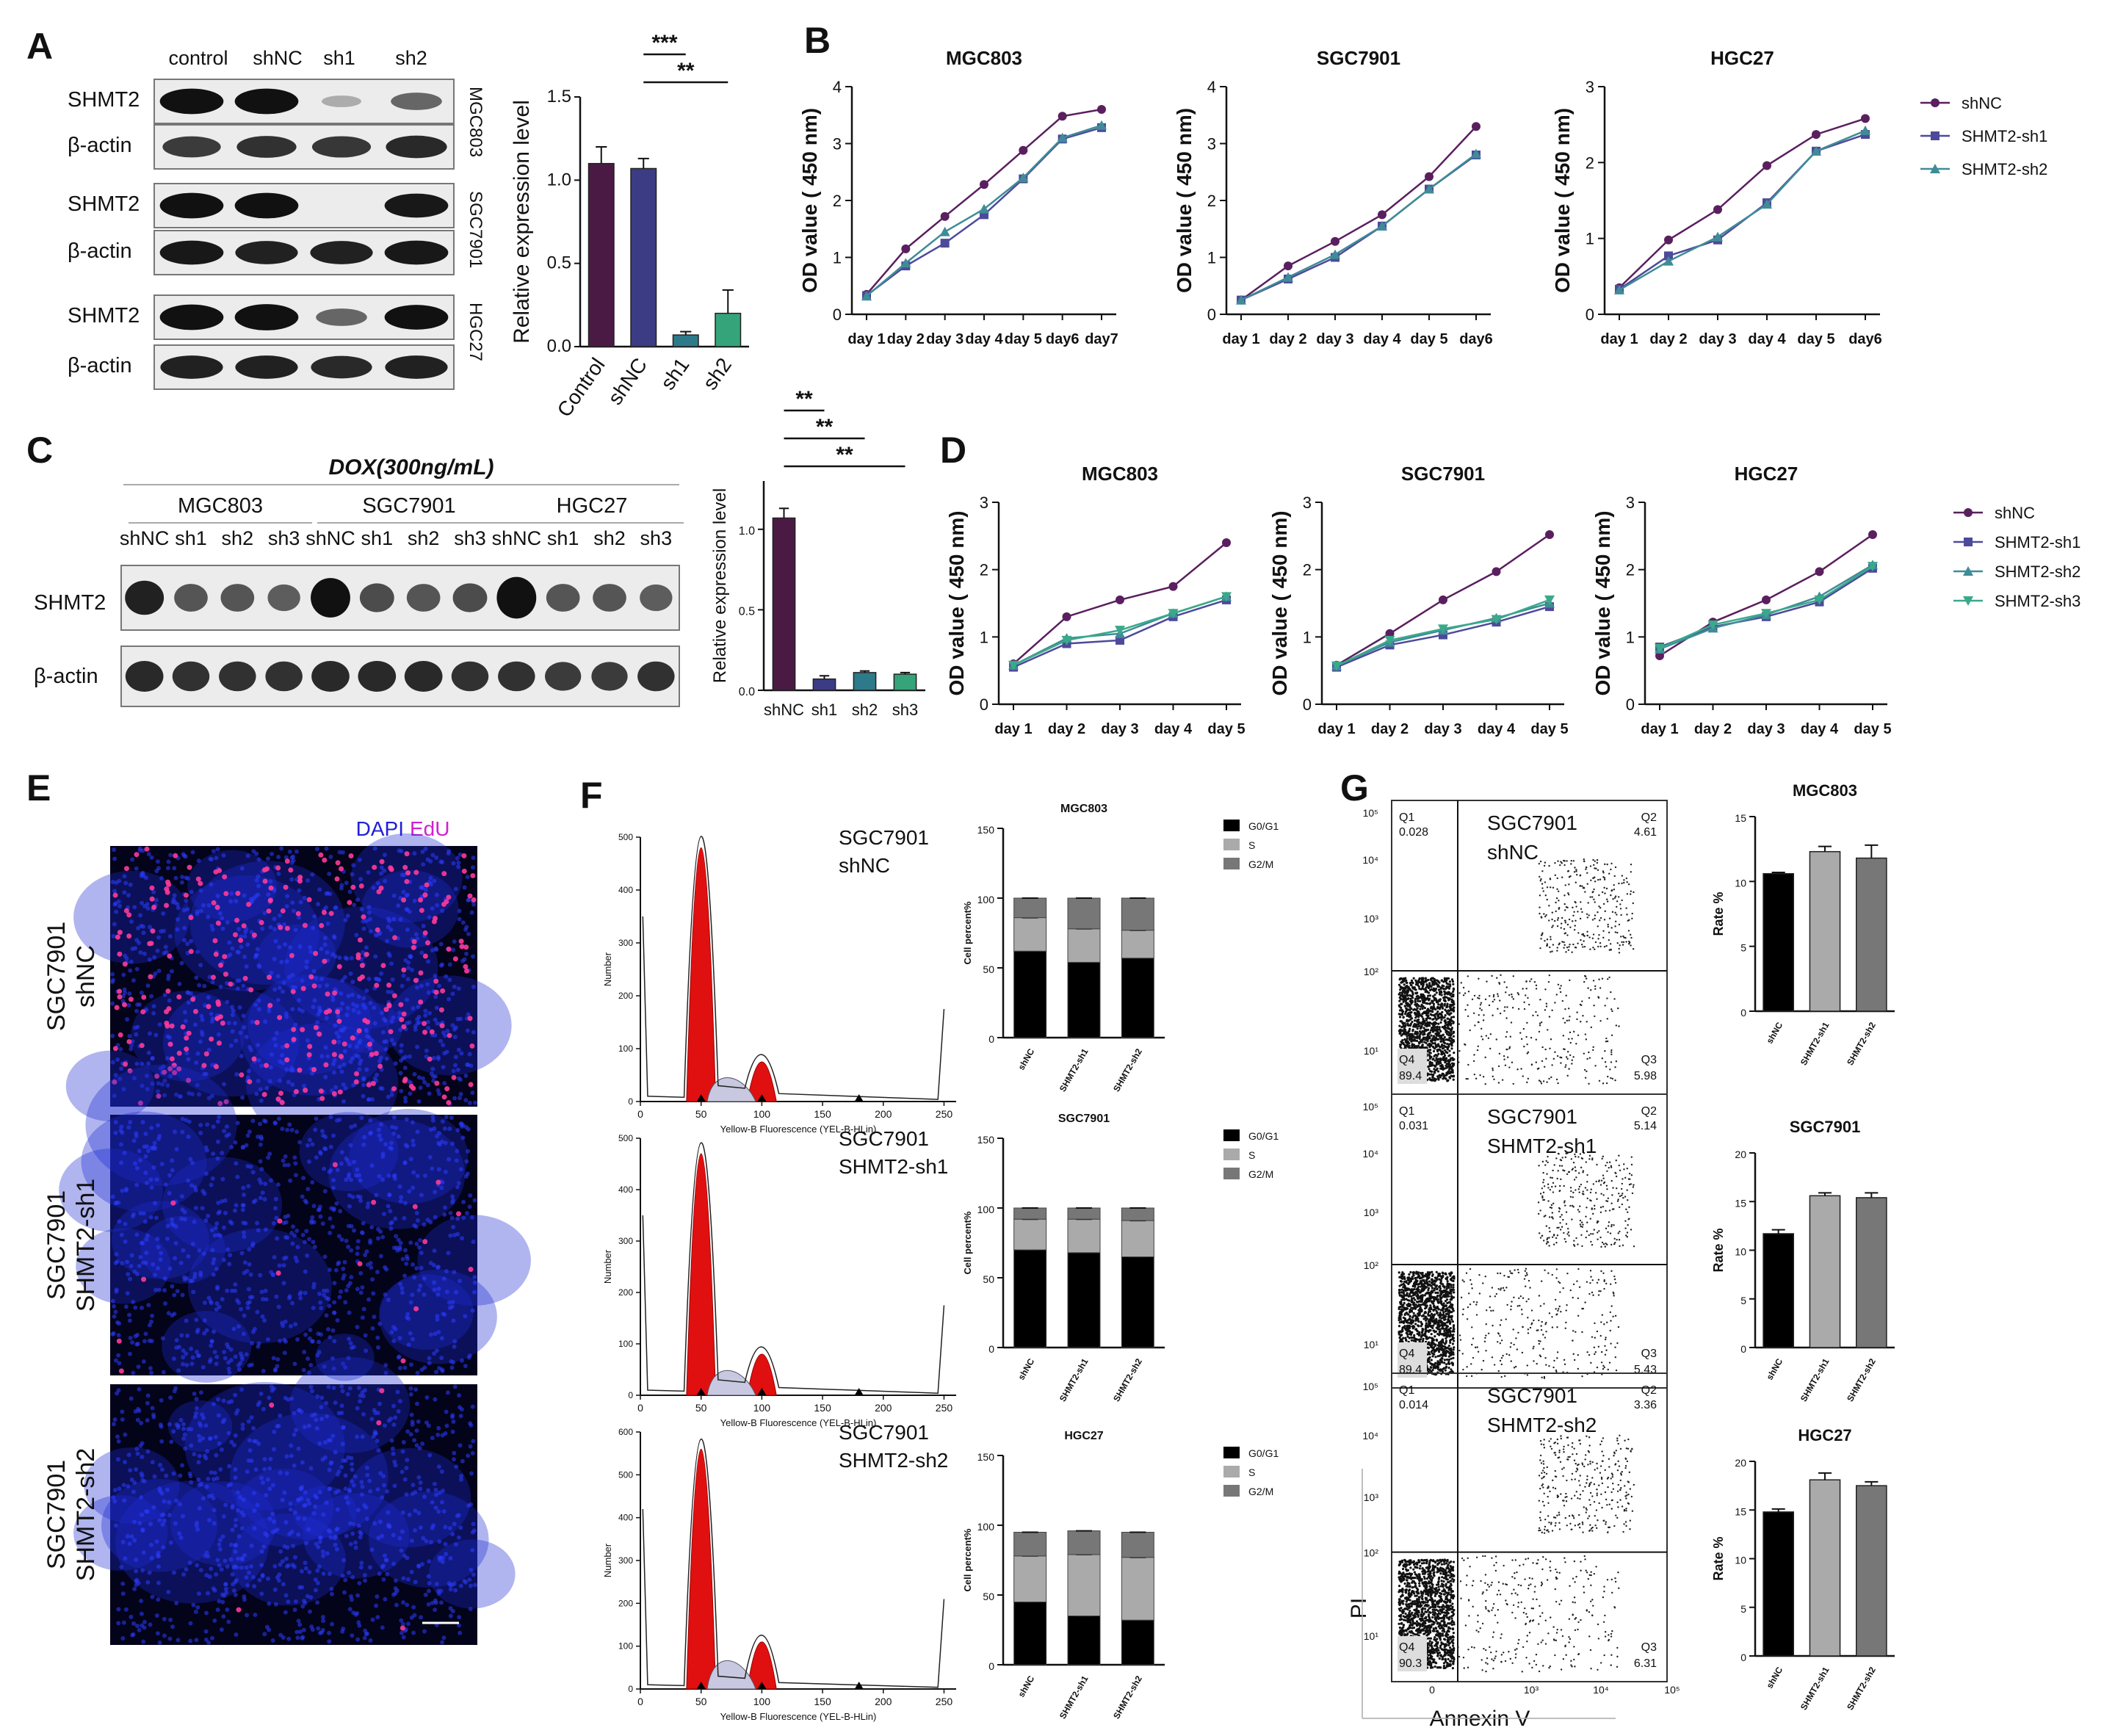 Image resolution: width=2115 pixels, height=1736 pixels. I want to click on legend-dapi: DAPI, so click(380, 828).